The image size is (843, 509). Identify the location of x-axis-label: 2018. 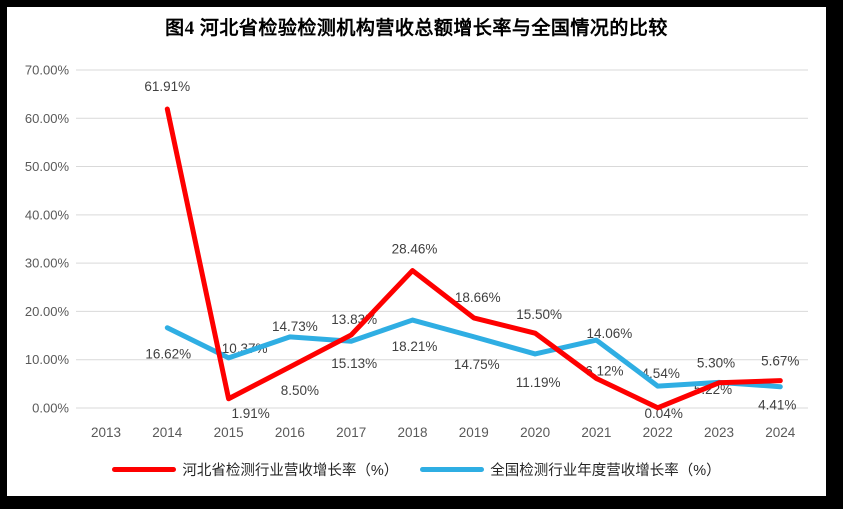
(412, 432).